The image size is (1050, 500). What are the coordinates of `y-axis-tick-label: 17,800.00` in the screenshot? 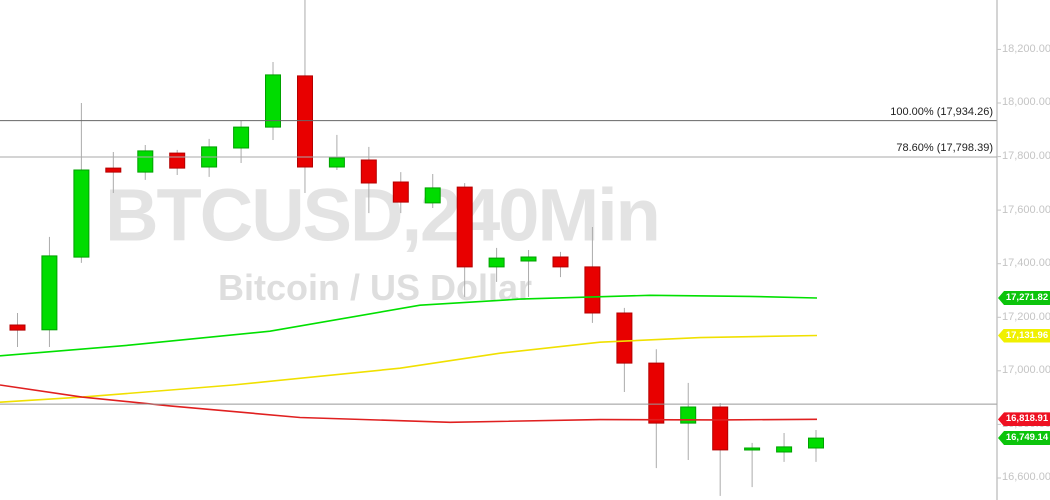 It's located at (1026, 156).